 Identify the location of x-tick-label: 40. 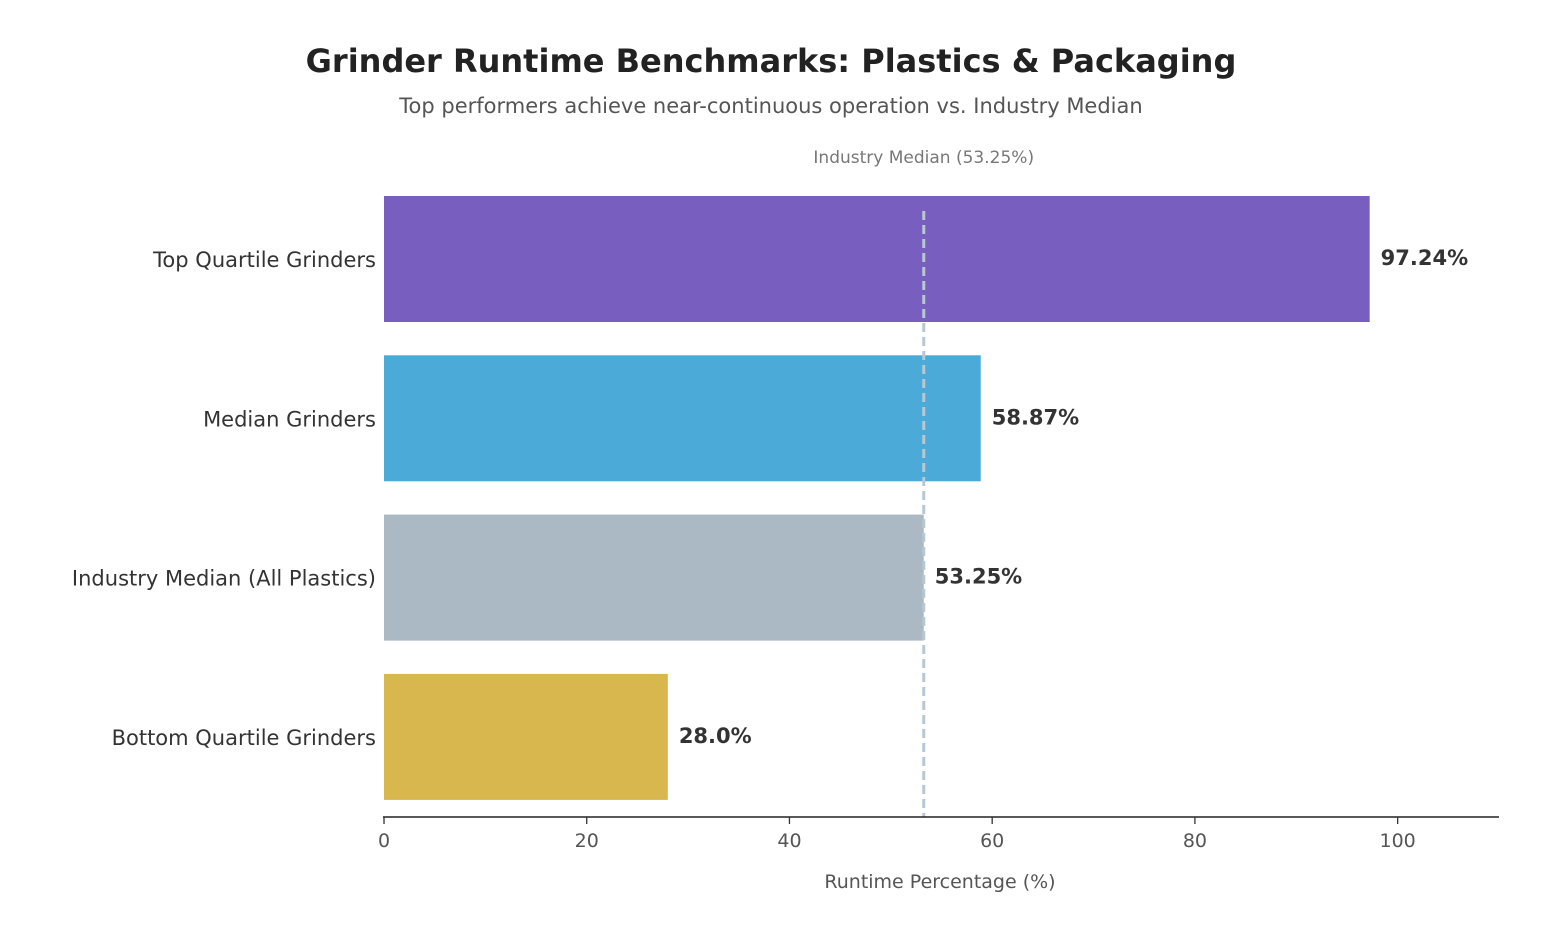
(789, 841).